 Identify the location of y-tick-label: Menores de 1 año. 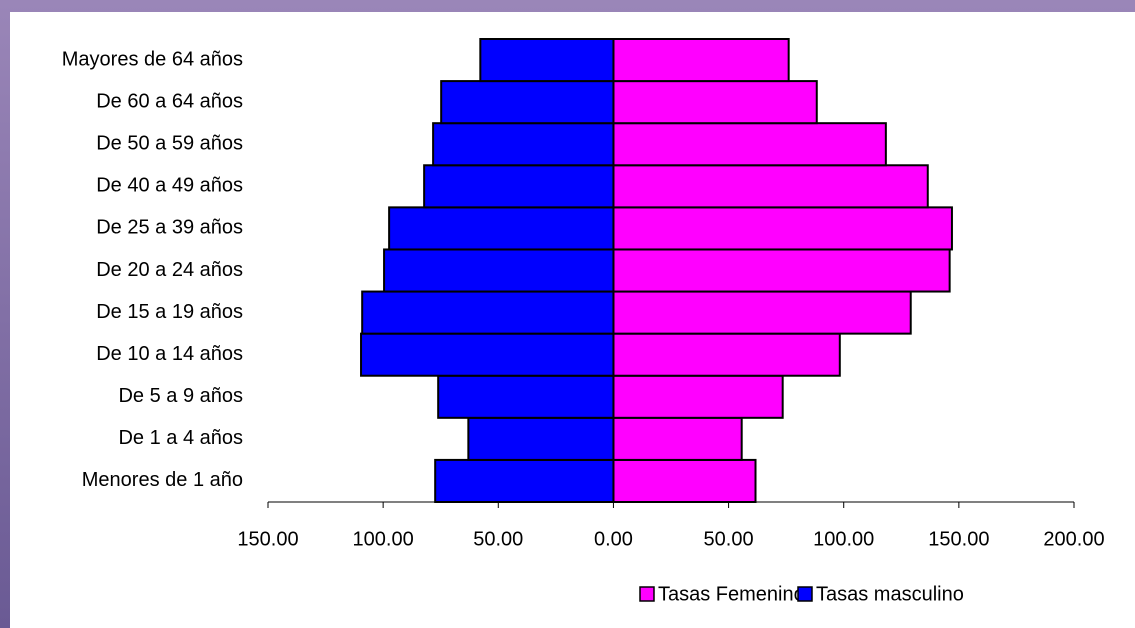
(162, 480).